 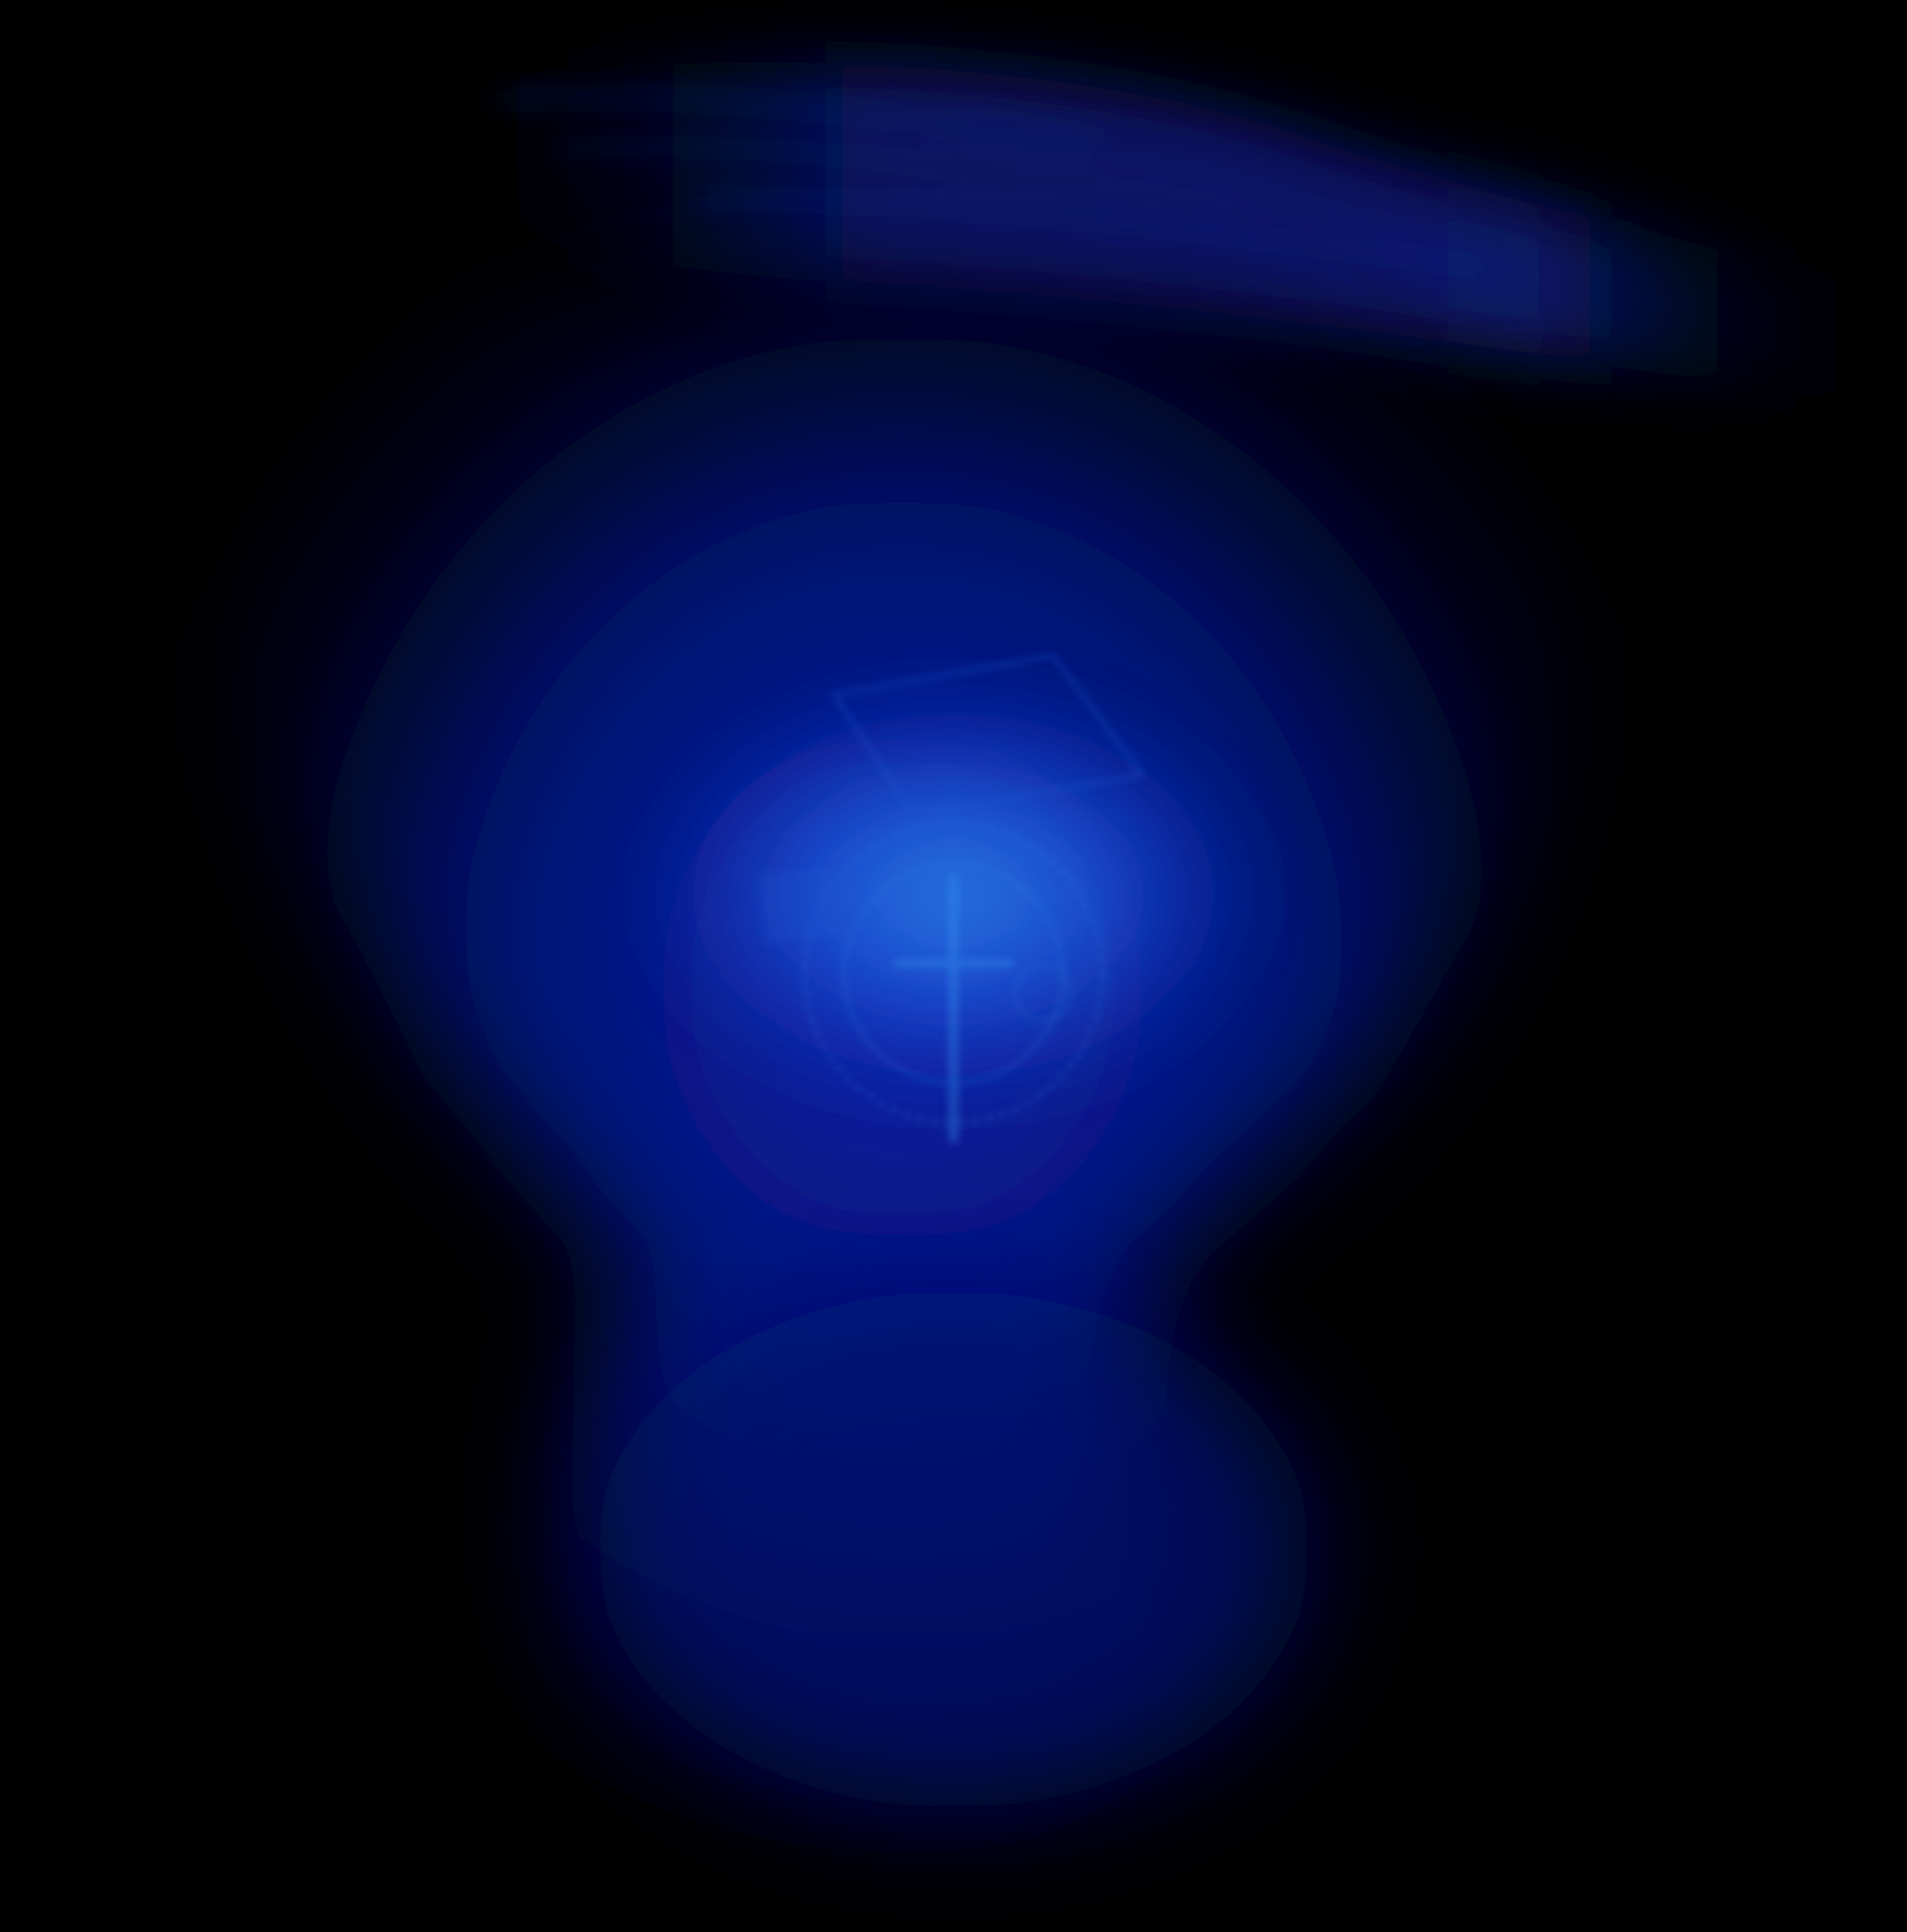 I want to click on inner-mechanism-silhouette, so click(x=951, y=897).